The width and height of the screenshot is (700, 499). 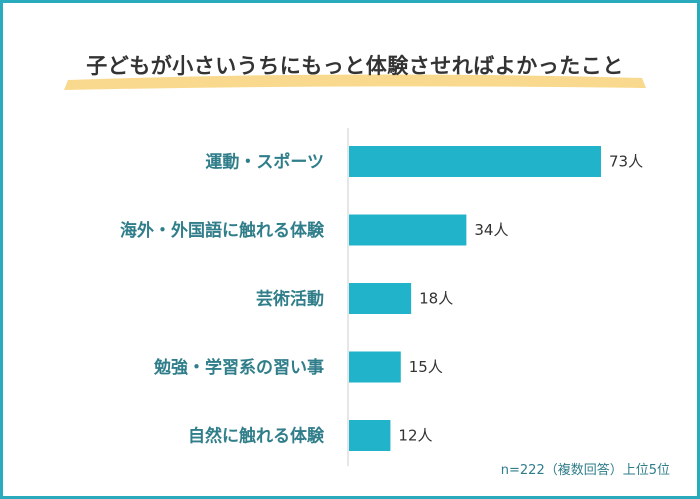 I want to click on value-label-3: 15人, so click(x=426, y=367).